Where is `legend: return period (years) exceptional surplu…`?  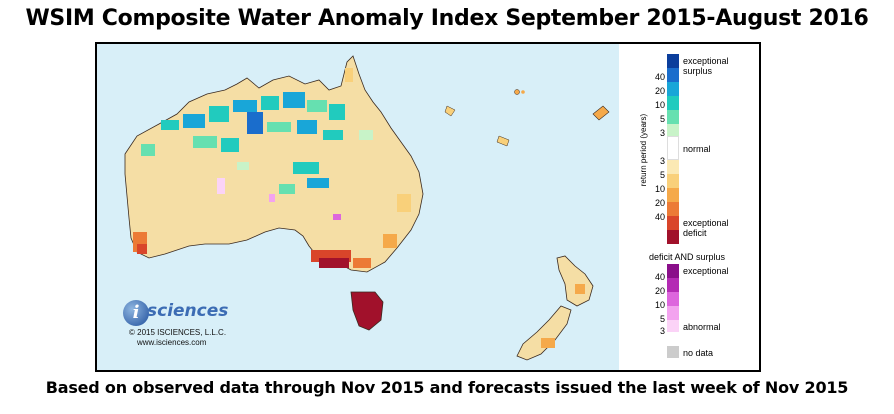
legend: return period (years) exceptional surplu… is located at coordinates (689, 207).